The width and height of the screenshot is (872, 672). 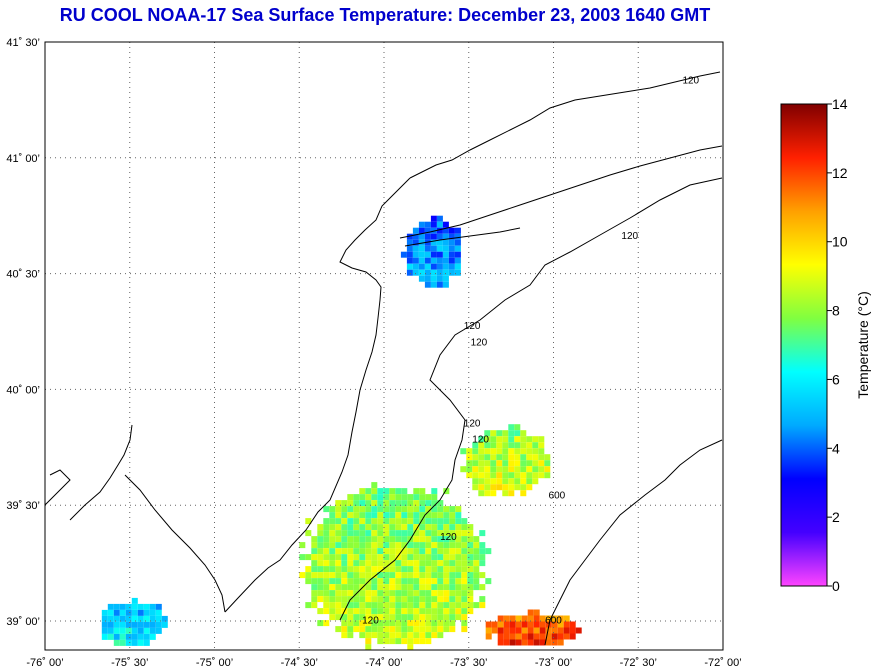 I want to click on lat-tick-label: 41˚ 30’, so click(x=23, y=43).